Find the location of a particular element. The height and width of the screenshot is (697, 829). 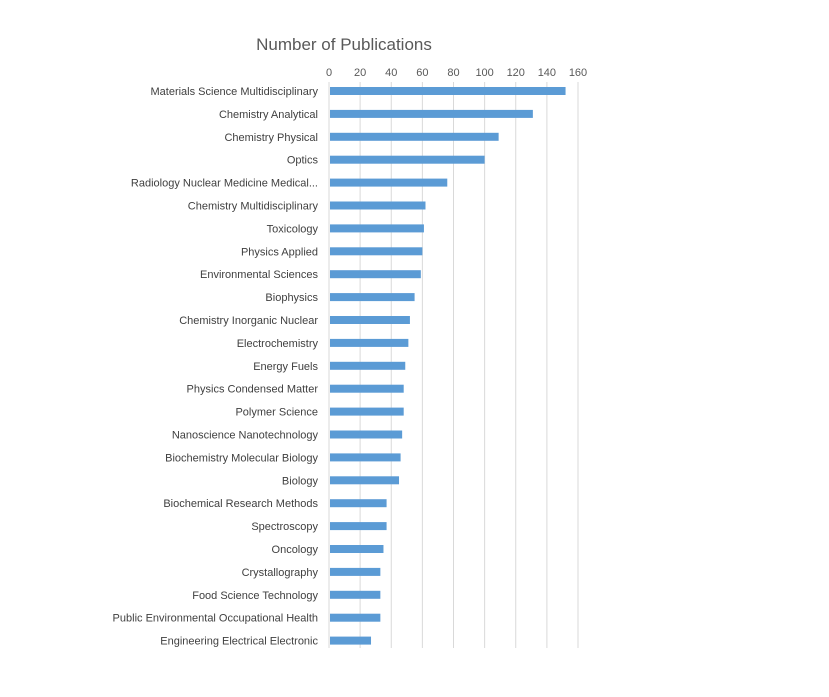

category-label: Chemistry Physical is located at coordinates (271, 138).